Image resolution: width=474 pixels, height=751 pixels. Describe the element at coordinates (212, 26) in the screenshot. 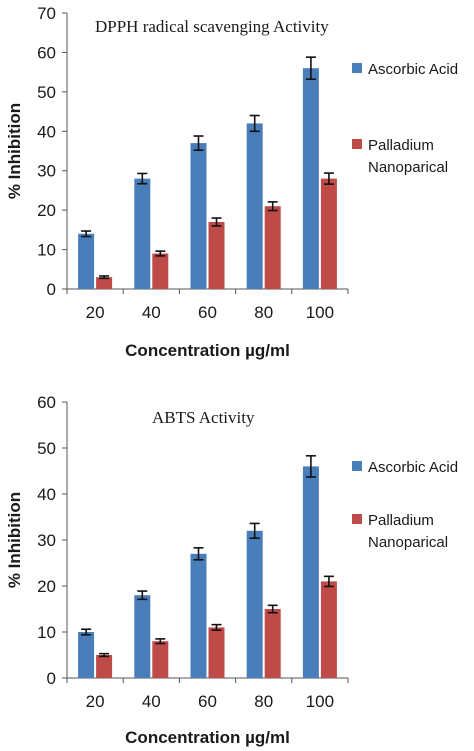

I see `chart-title: DPPH radical scavenging Activity` at that location.